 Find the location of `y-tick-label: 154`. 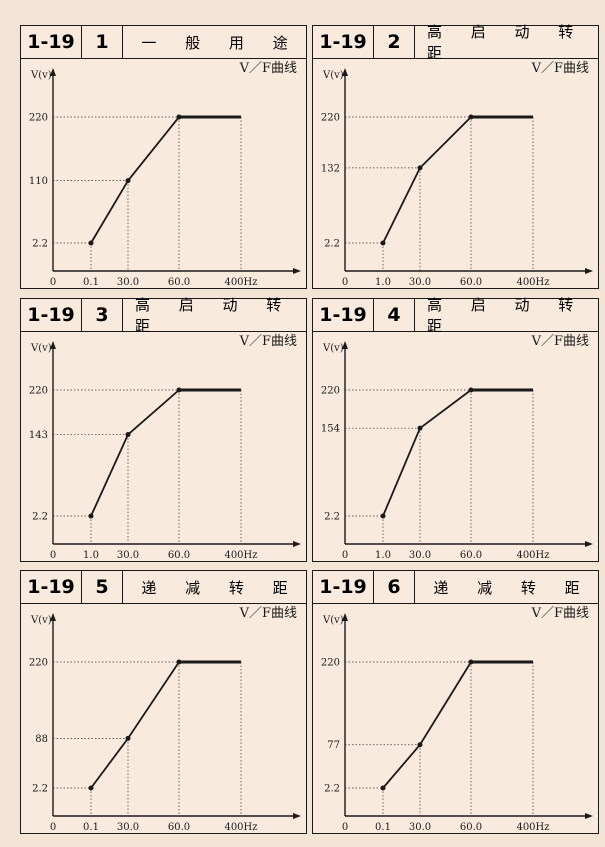

y-tick-label: 154 is located at coordinates (330, 429).